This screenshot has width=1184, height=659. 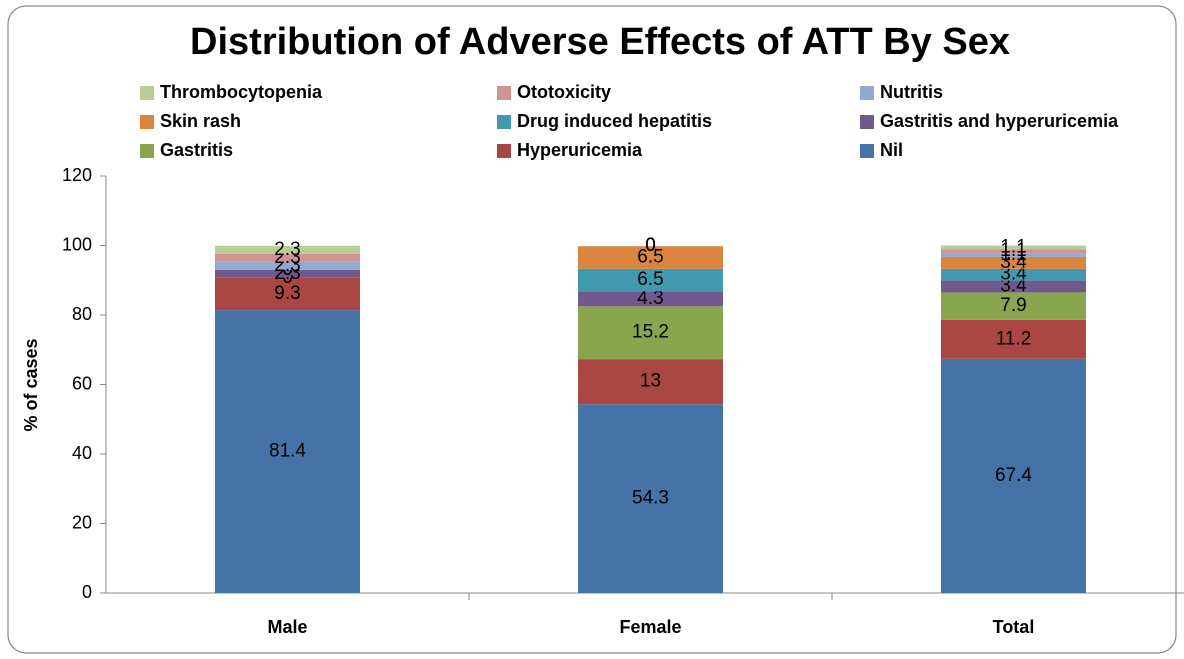 I want to click on legend-label: Gastritis, so click(x=196, y=150).